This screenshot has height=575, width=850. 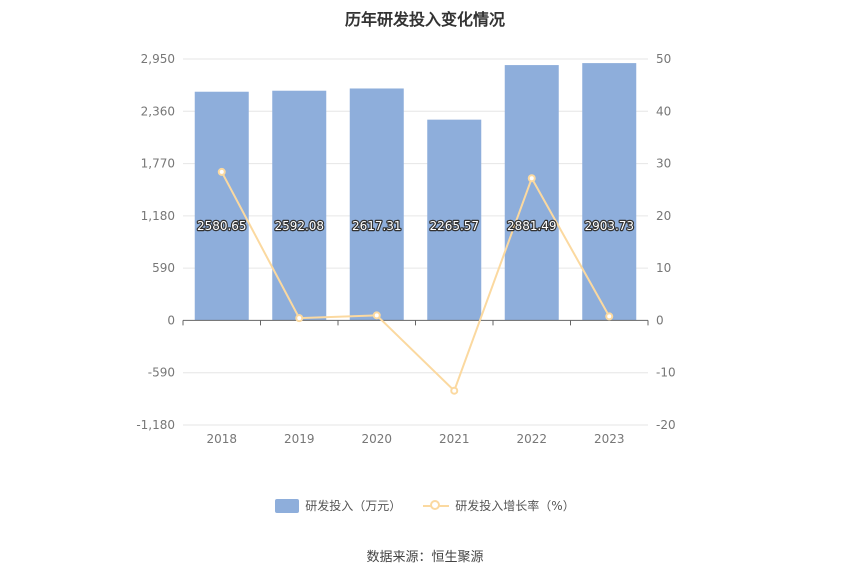 I want to click on chart-legend: 研发投入（万元） 研发投入增长率（%）, so click(x=425, y=505).